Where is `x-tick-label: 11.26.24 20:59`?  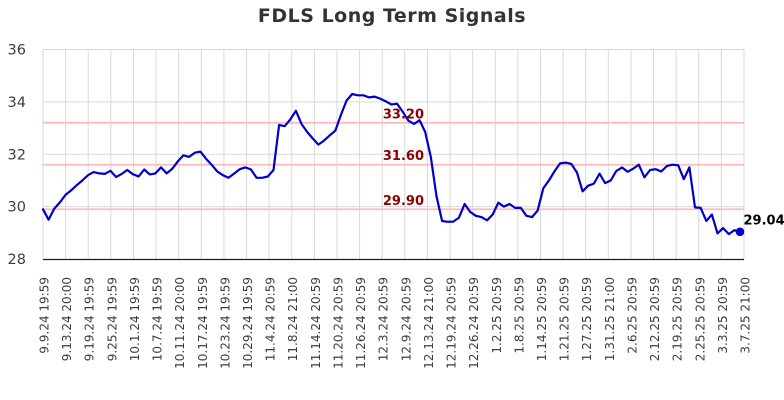
x-tick-label: 11.26.24 20:59 is located at coordinates (361, 323).